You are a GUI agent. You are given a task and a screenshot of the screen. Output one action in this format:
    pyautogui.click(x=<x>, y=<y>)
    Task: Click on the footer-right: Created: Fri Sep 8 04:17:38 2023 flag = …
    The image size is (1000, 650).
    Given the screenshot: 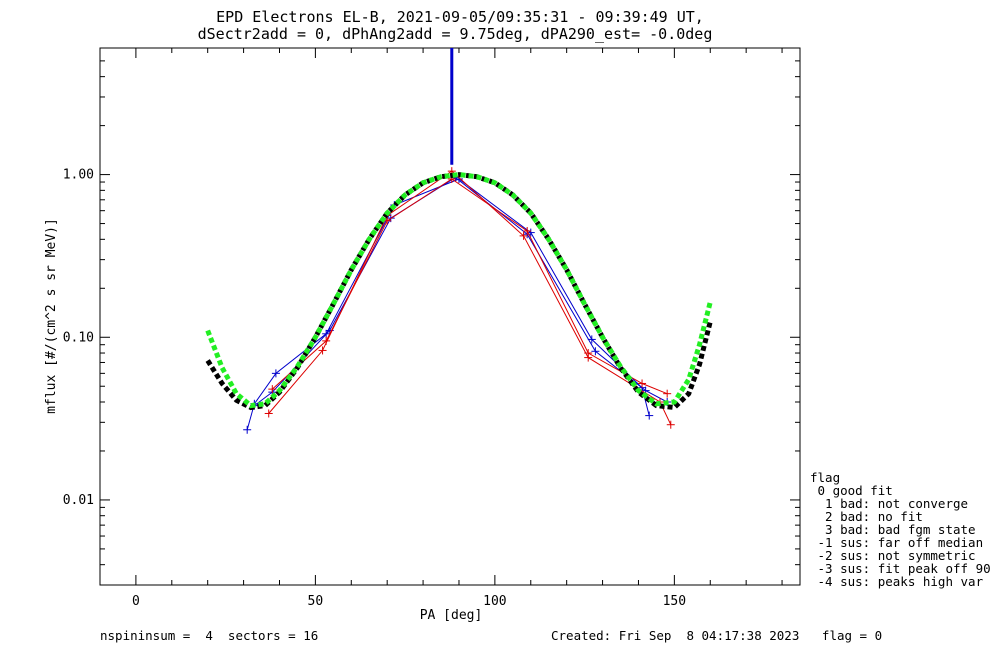 What is the action you would take?
    pyautogui.click(x=717, y=635)
    